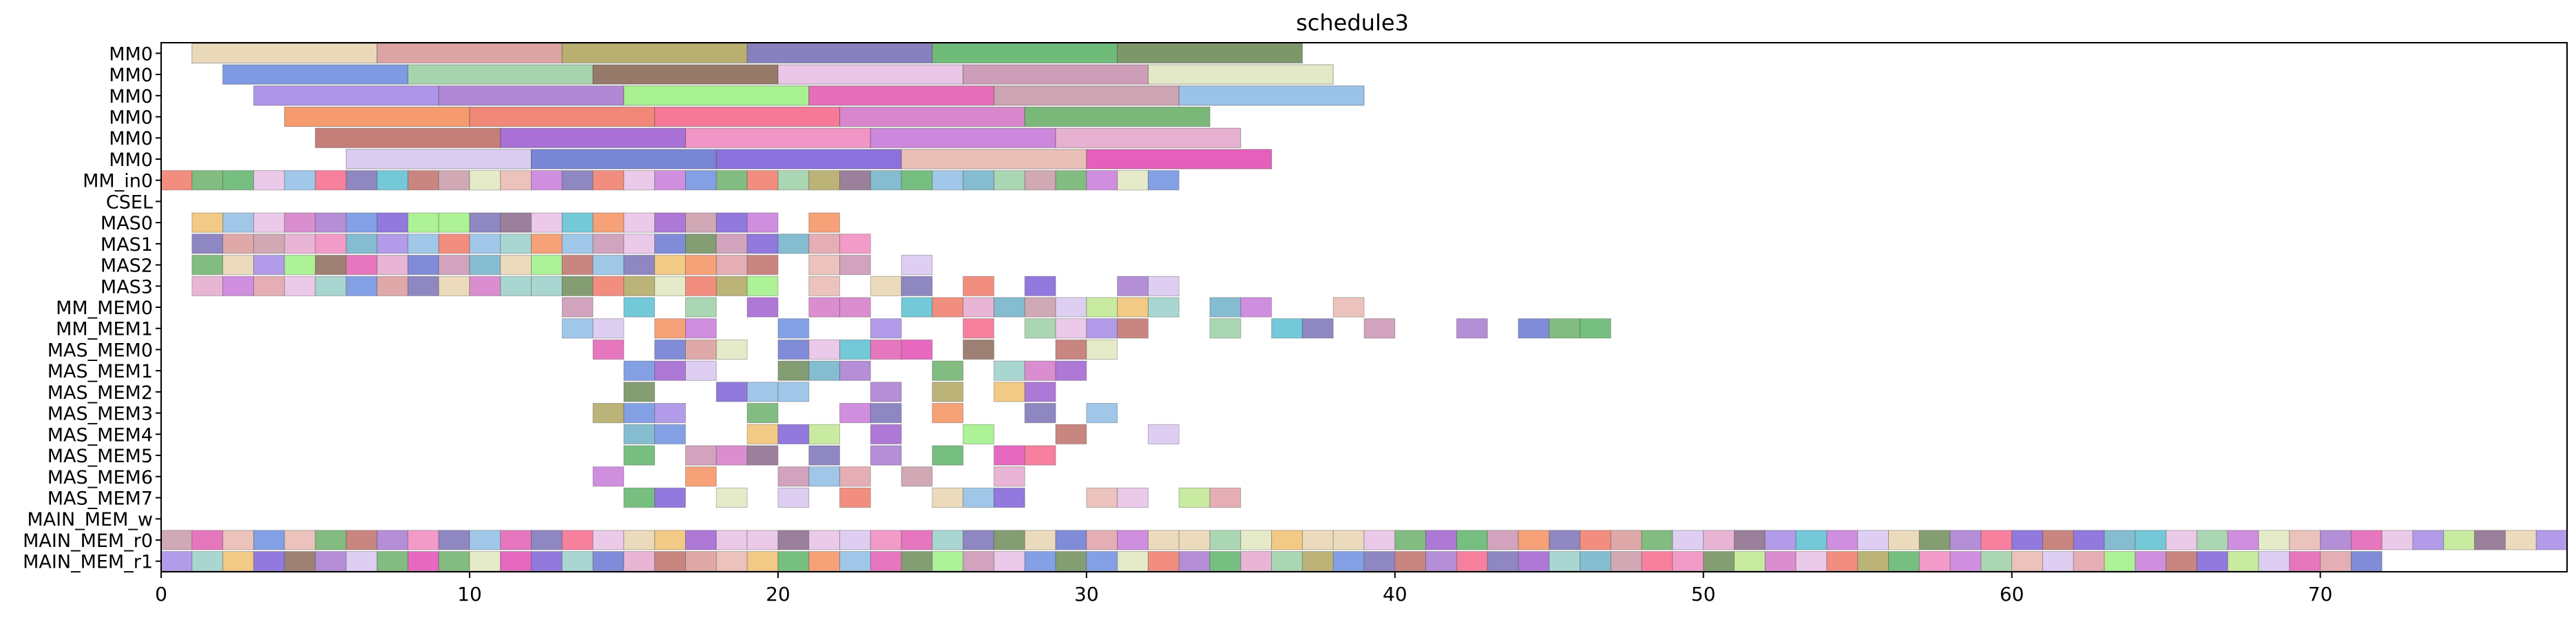 The height and width of the screenshot is (620, 2576). What do you see at coordinates (100, 371) in the screenshot?
I see `row-label: MAS_MEM1` at bounding box center [100, 371].